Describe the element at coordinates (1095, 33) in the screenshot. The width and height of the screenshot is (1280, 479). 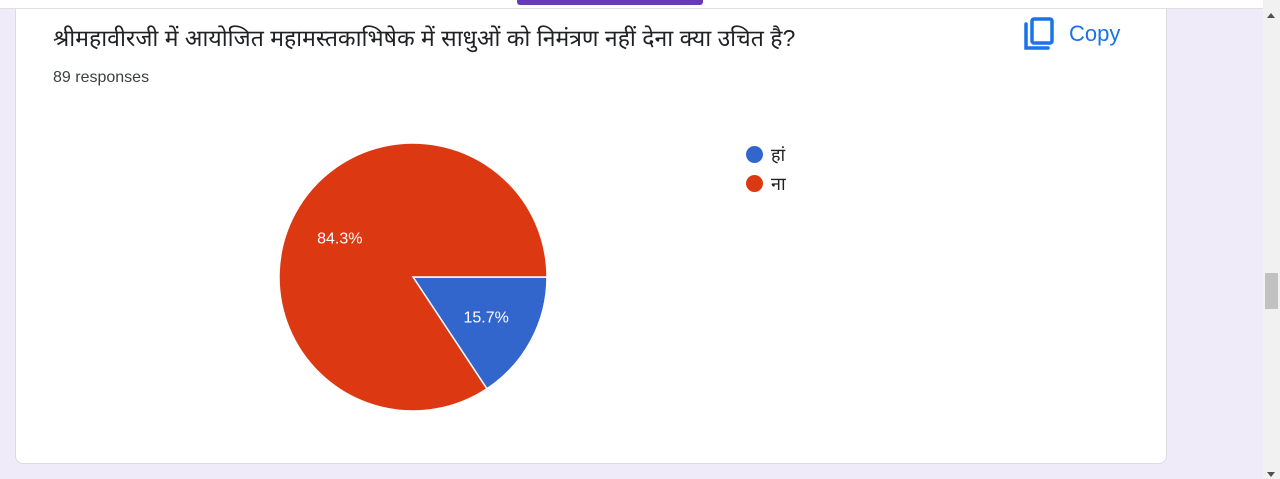
I see `copy-label: Copy` at that location.